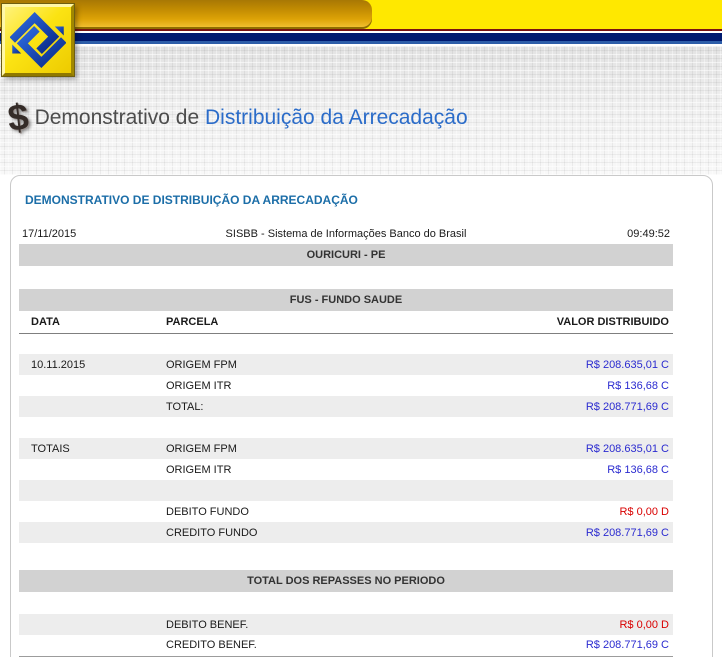 The image size is (722, 657). What do you see at coordinates (346, 364) in the screenshot?
I see `table-row: 10.11.2015 ORIGEM FPM R$ 208.635,01 C` at bounding box center [346, 364].